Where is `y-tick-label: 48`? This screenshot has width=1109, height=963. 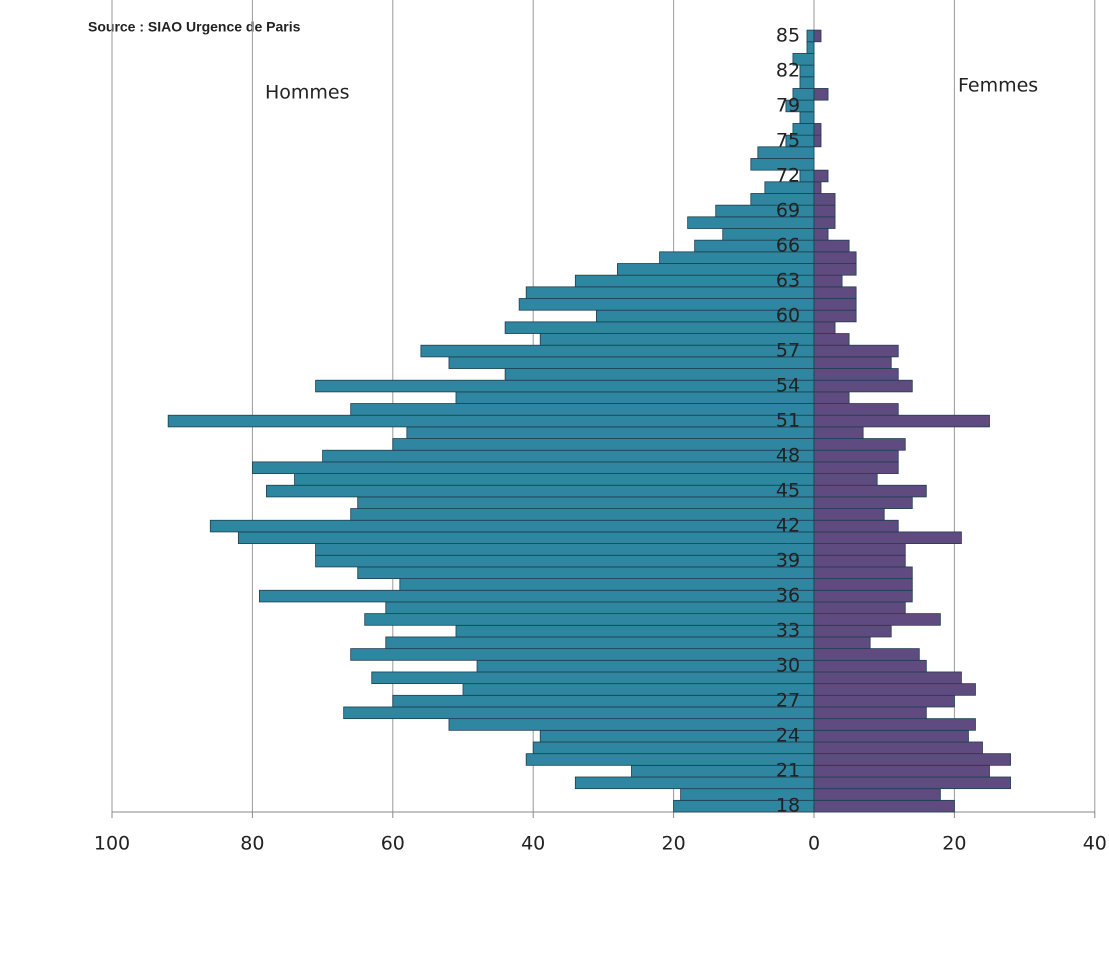
y-tick-label: 48 is located at coordinates (788, 456).